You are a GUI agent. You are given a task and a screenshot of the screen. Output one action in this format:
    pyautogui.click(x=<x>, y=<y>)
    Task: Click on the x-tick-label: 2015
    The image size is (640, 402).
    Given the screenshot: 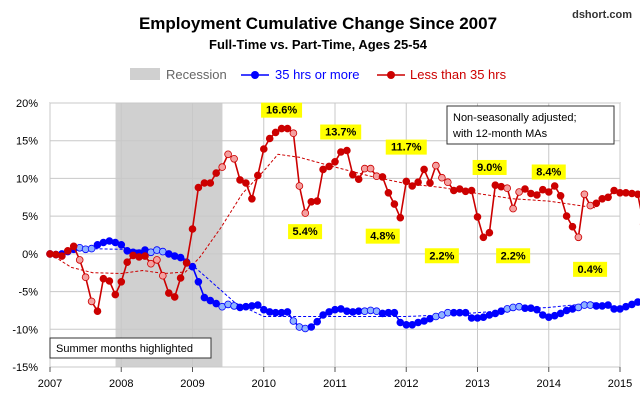 What is the action you would take?
    pyautogui.click(x=620, y=384)
    